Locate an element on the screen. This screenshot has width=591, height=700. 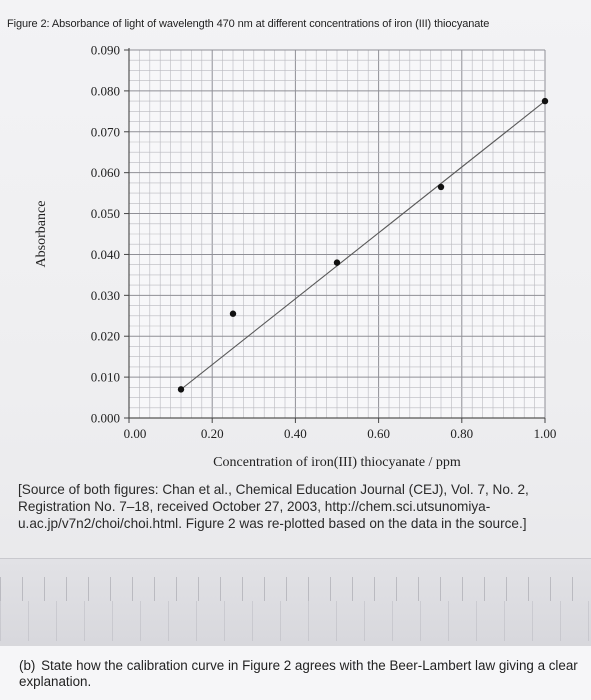
ruler-background is located at coordinates (295, 608).